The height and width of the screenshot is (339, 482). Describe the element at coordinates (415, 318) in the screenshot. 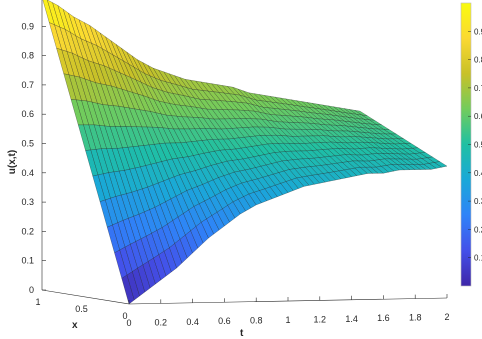

I see `t-tick-label: 1.8` at that location.